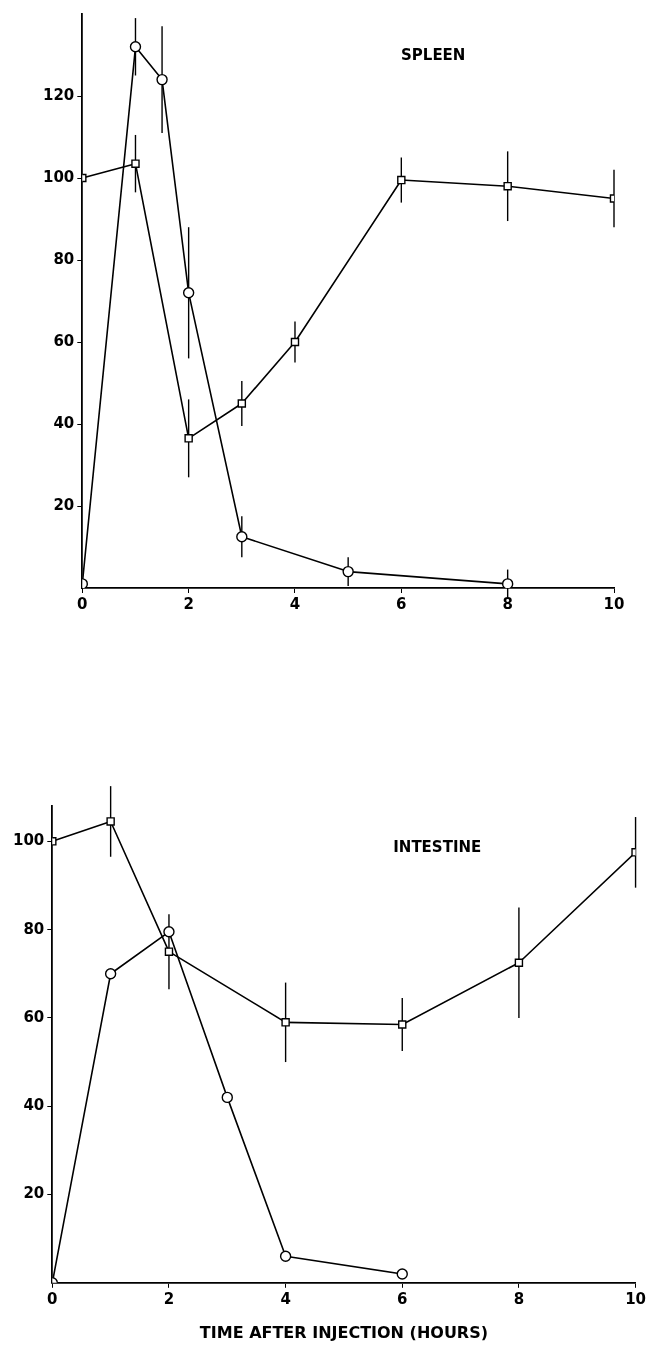 The width and height of the screenshot is (649, 1351). I want to click on text: SPLEEN, so click(433, 54).